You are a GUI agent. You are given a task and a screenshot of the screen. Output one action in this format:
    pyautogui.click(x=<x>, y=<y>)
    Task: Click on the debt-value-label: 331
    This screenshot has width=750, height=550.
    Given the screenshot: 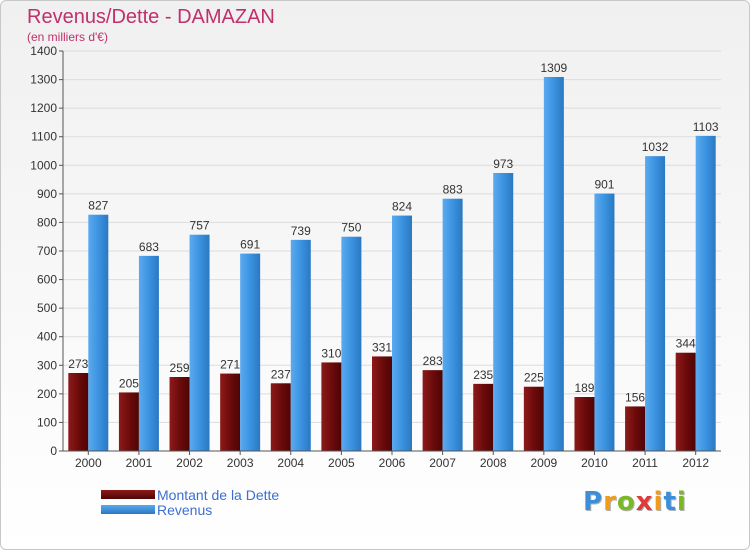 What is the action you would take?
    pyautogui.click(x=382, y=347)
    